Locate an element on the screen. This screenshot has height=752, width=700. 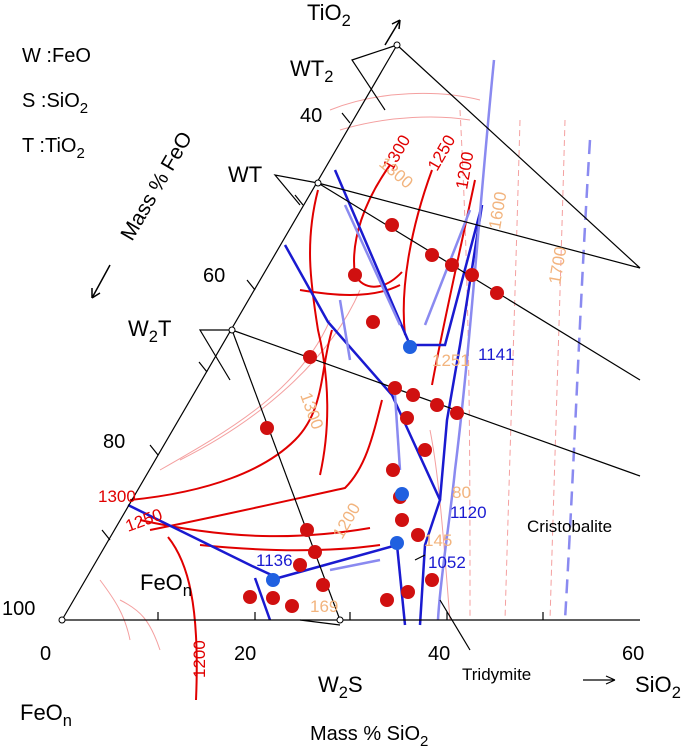
text-part: S :SiO is located at coordinates (51, 101).